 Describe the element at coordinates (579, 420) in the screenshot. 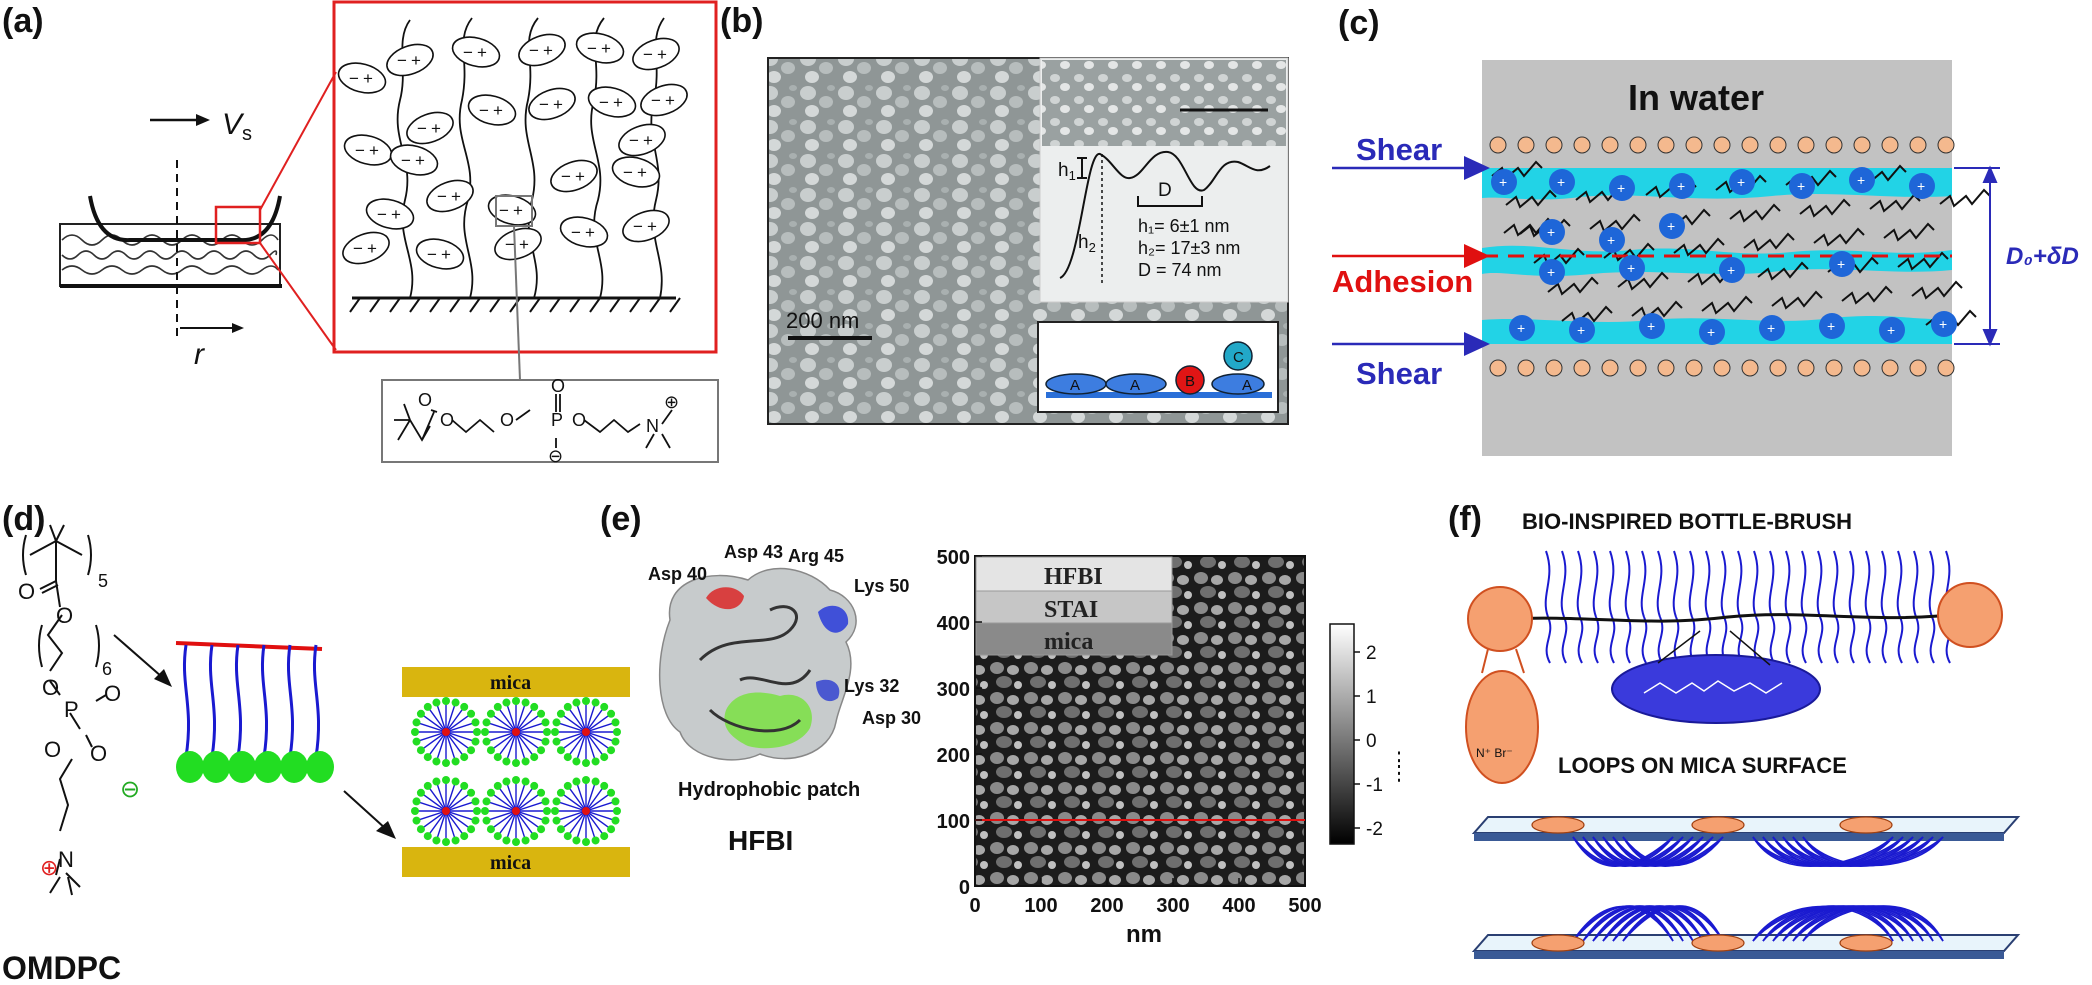

I see `monomer-atom-o5: O` at that location.